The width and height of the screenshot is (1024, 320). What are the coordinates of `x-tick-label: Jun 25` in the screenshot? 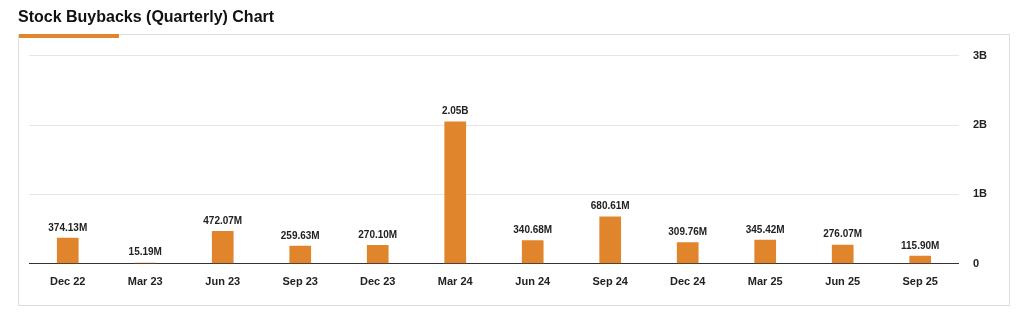 It's located at (843, 281).